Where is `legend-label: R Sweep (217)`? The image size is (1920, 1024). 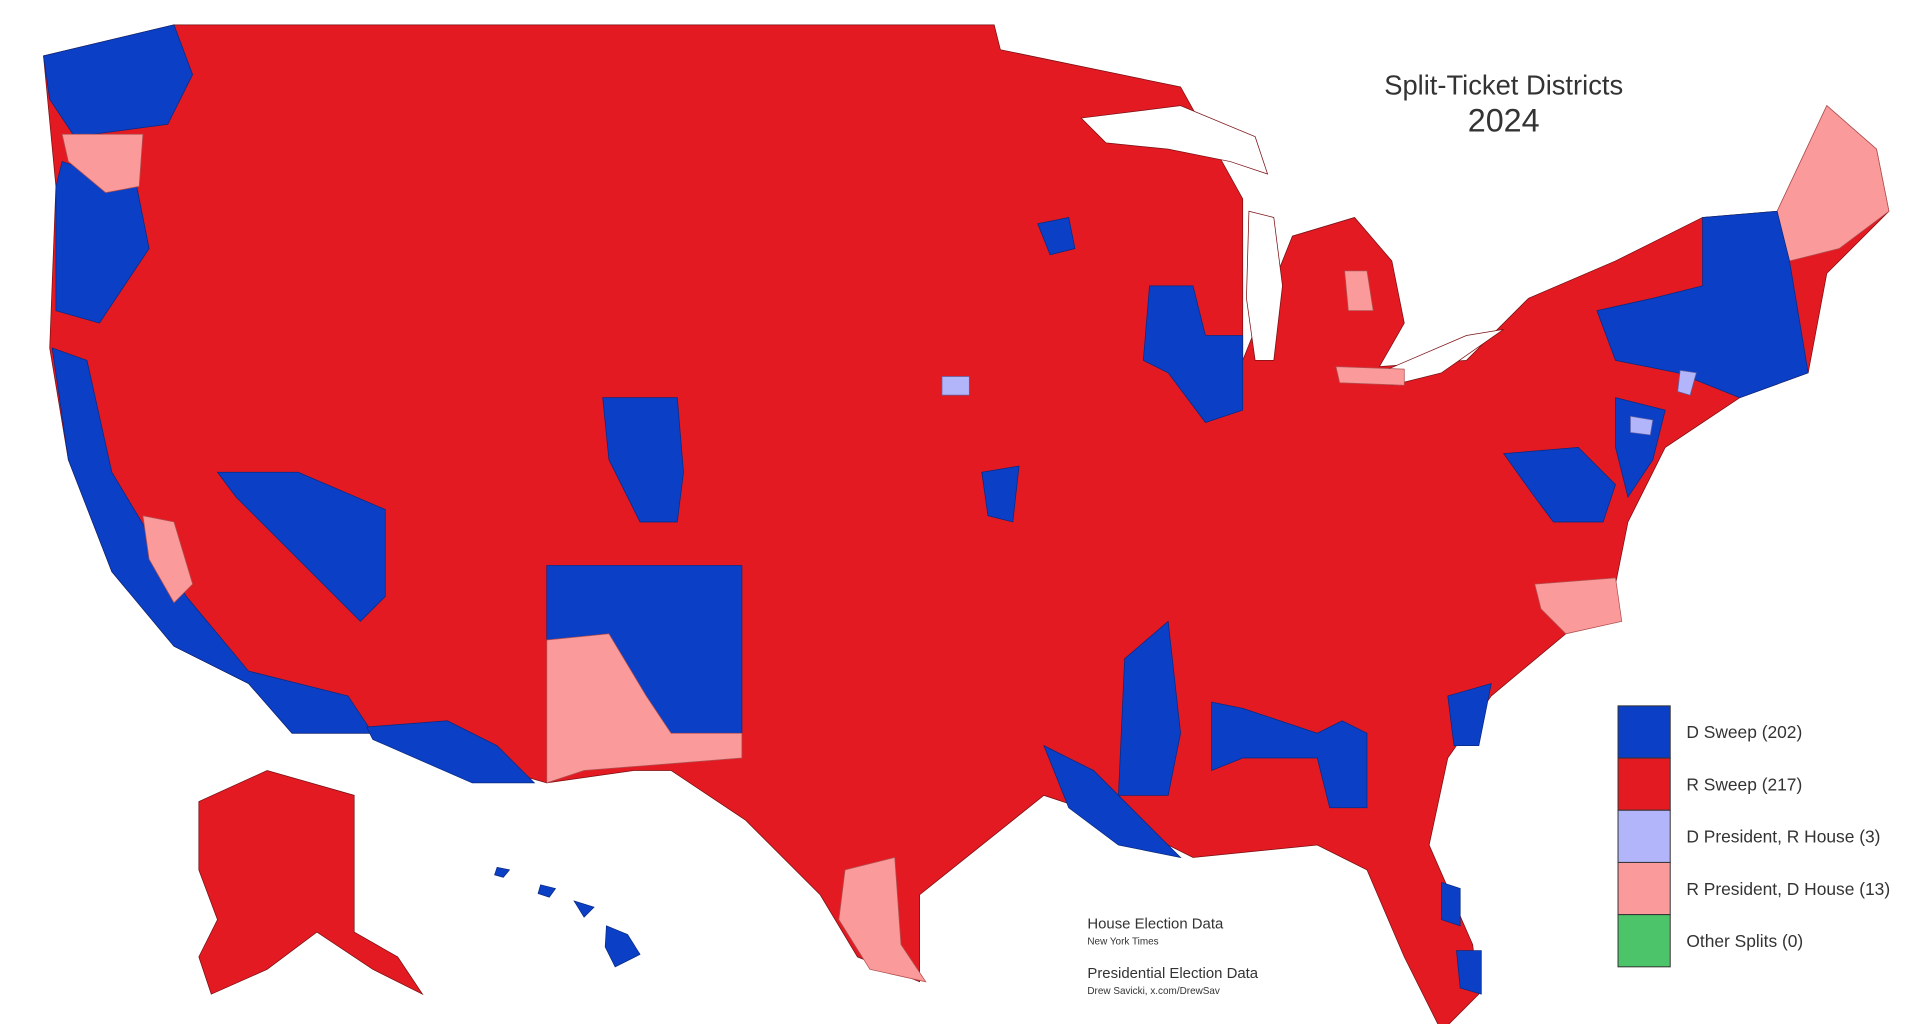 legend-label: R Sweep (217) is located at coordinates (1744, 784).